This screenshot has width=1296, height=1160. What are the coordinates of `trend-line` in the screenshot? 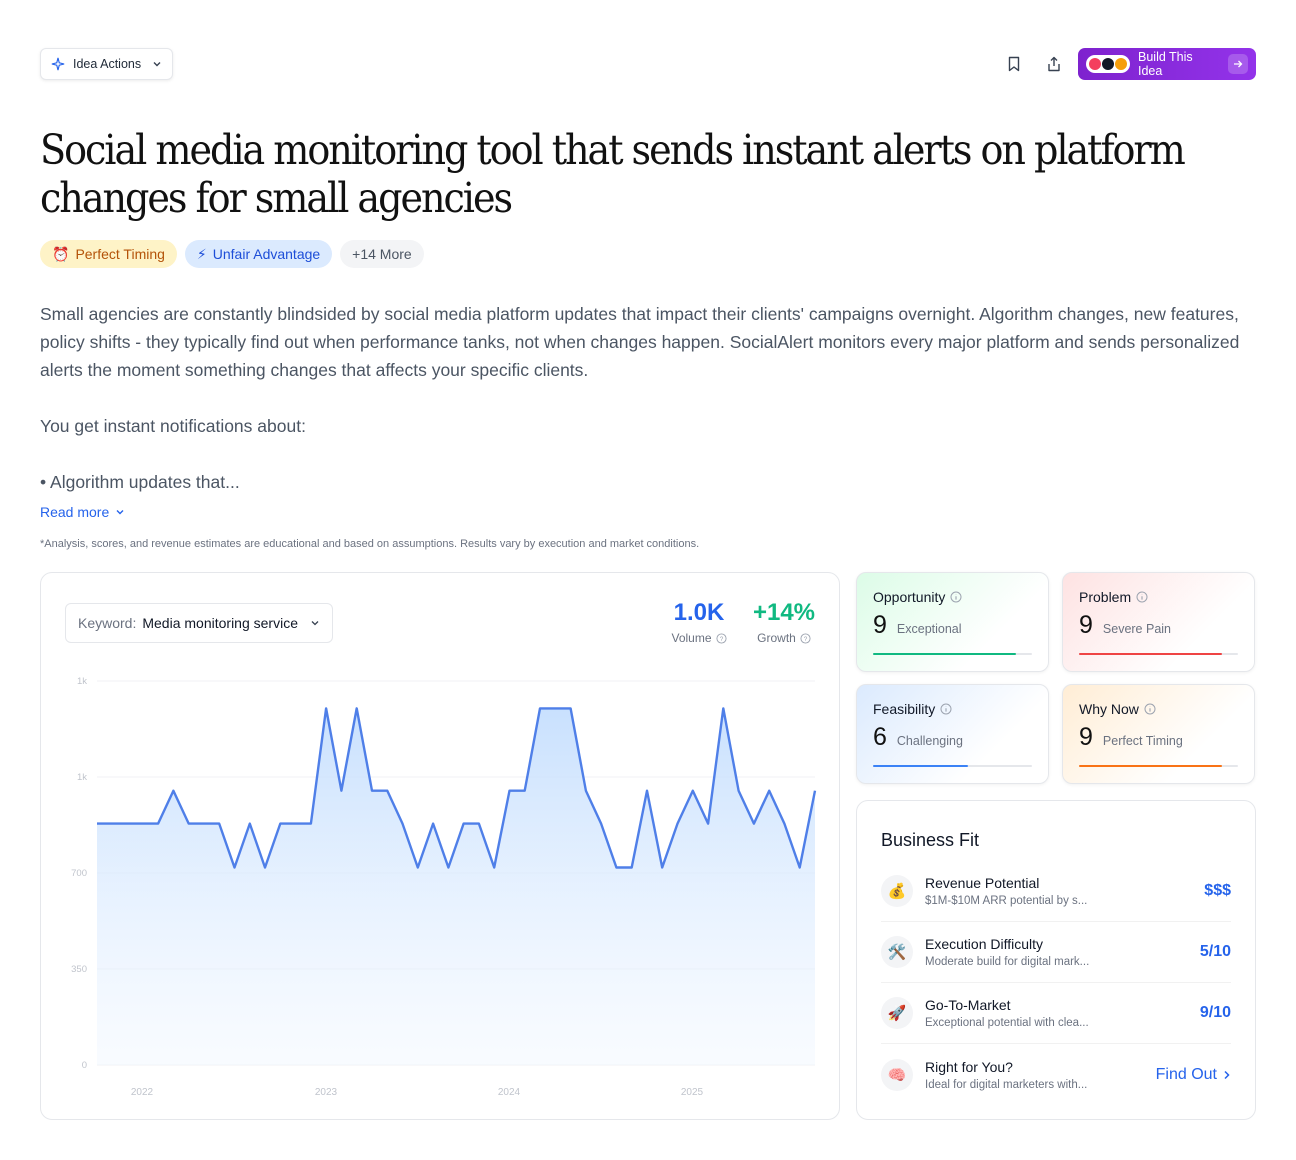 It's located at (457, 788).